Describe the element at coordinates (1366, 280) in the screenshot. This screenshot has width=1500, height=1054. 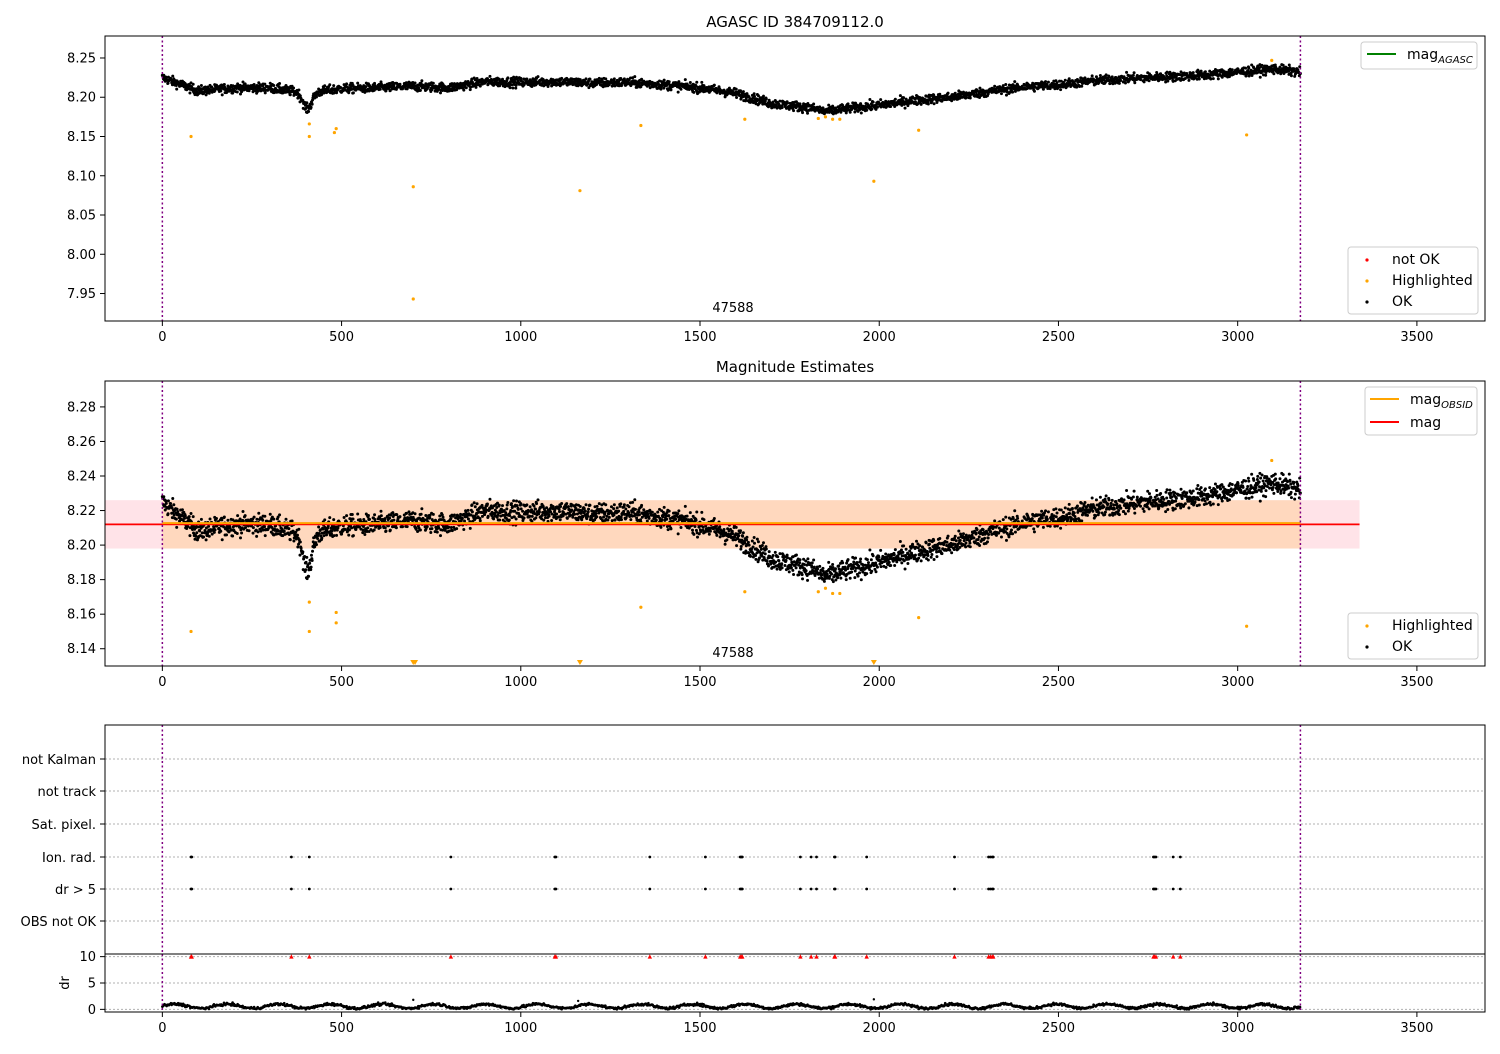
I see `legend-highlighted-marker` at that location.